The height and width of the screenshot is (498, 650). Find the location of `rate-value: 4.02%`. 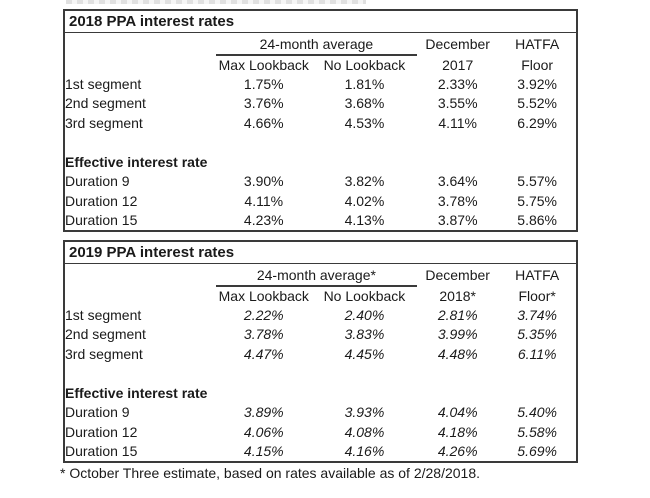

rate-value: 4.02% is located at coordinates (364, 200).